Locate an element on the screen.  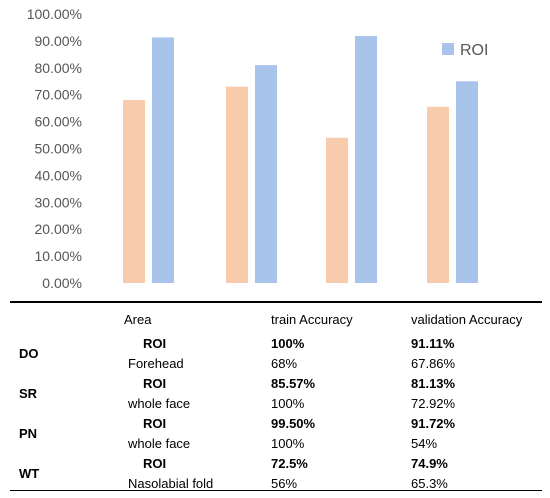
y-tick-label: 40.00% is located at coordinates (58, 175).